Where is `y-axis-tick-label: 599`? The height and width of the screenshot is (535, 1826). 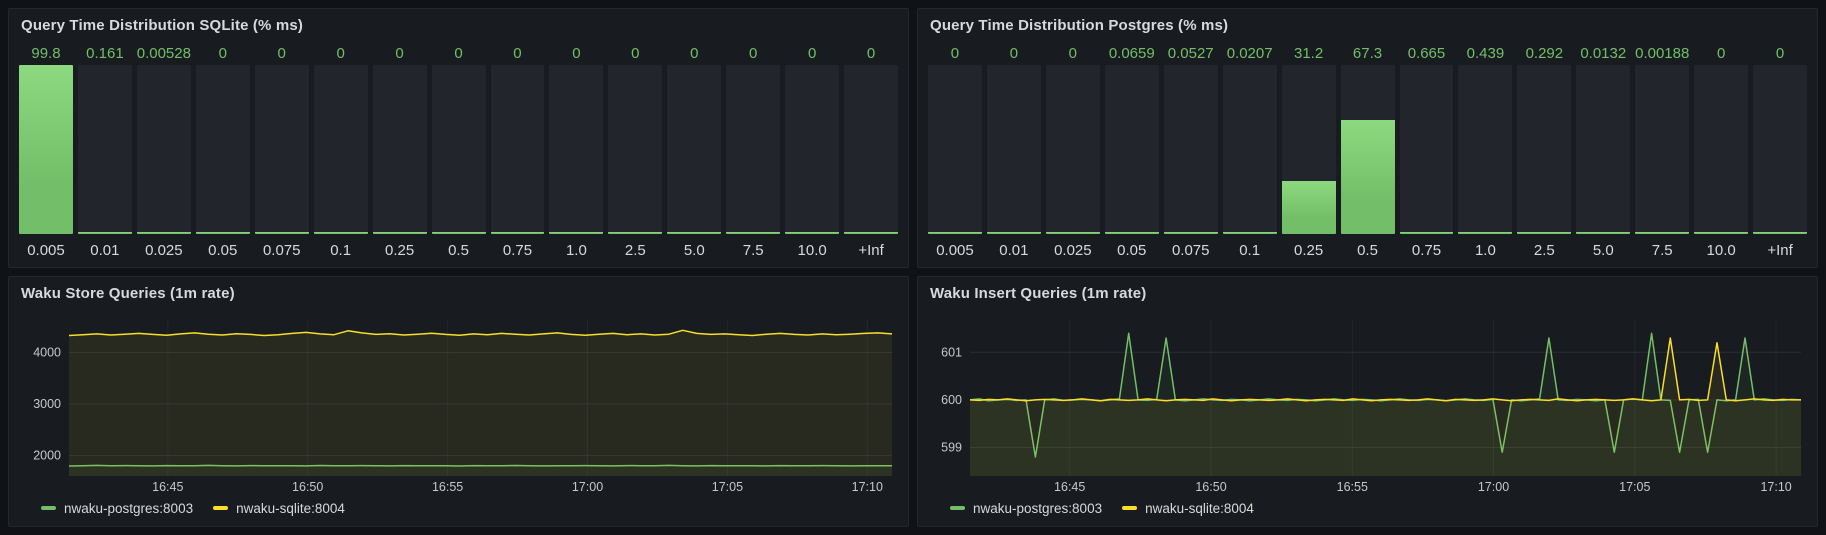
y-axis-tick-label: 599 is located at coordinates (951, 448).